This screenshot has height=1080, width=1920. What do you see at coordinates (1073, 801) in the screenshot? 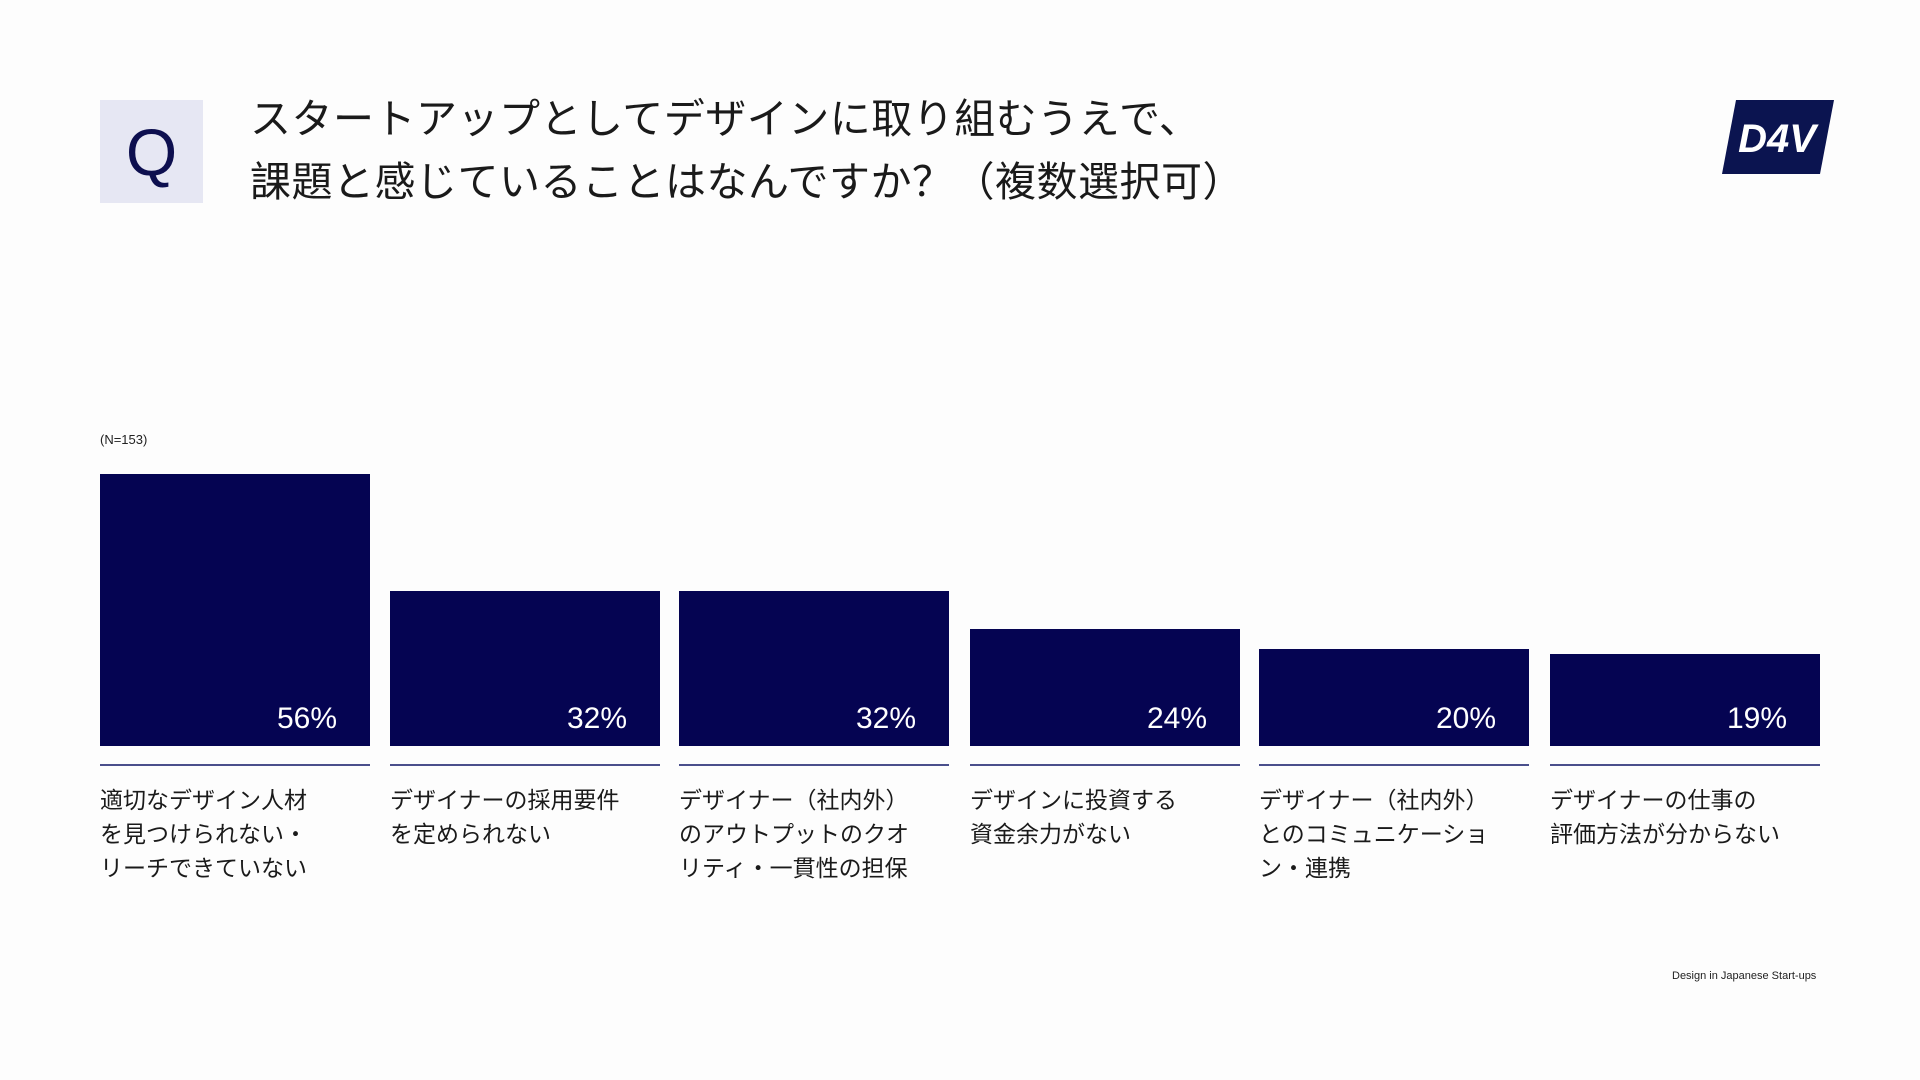
I see `category-label-line: デザインに投資する` at bounding box center [1073, 801].